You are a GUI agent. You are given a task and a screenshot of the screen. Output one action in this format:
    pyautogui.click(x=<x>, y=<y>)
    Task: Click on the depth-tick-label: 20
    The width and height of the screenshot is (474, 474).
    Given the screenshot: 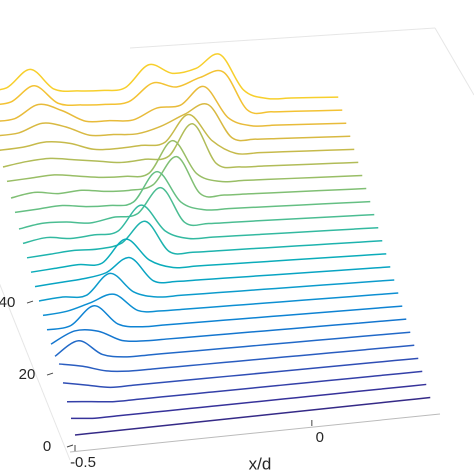 What is the action you would take?
    pyautogui.click(x=27, y=374)
    